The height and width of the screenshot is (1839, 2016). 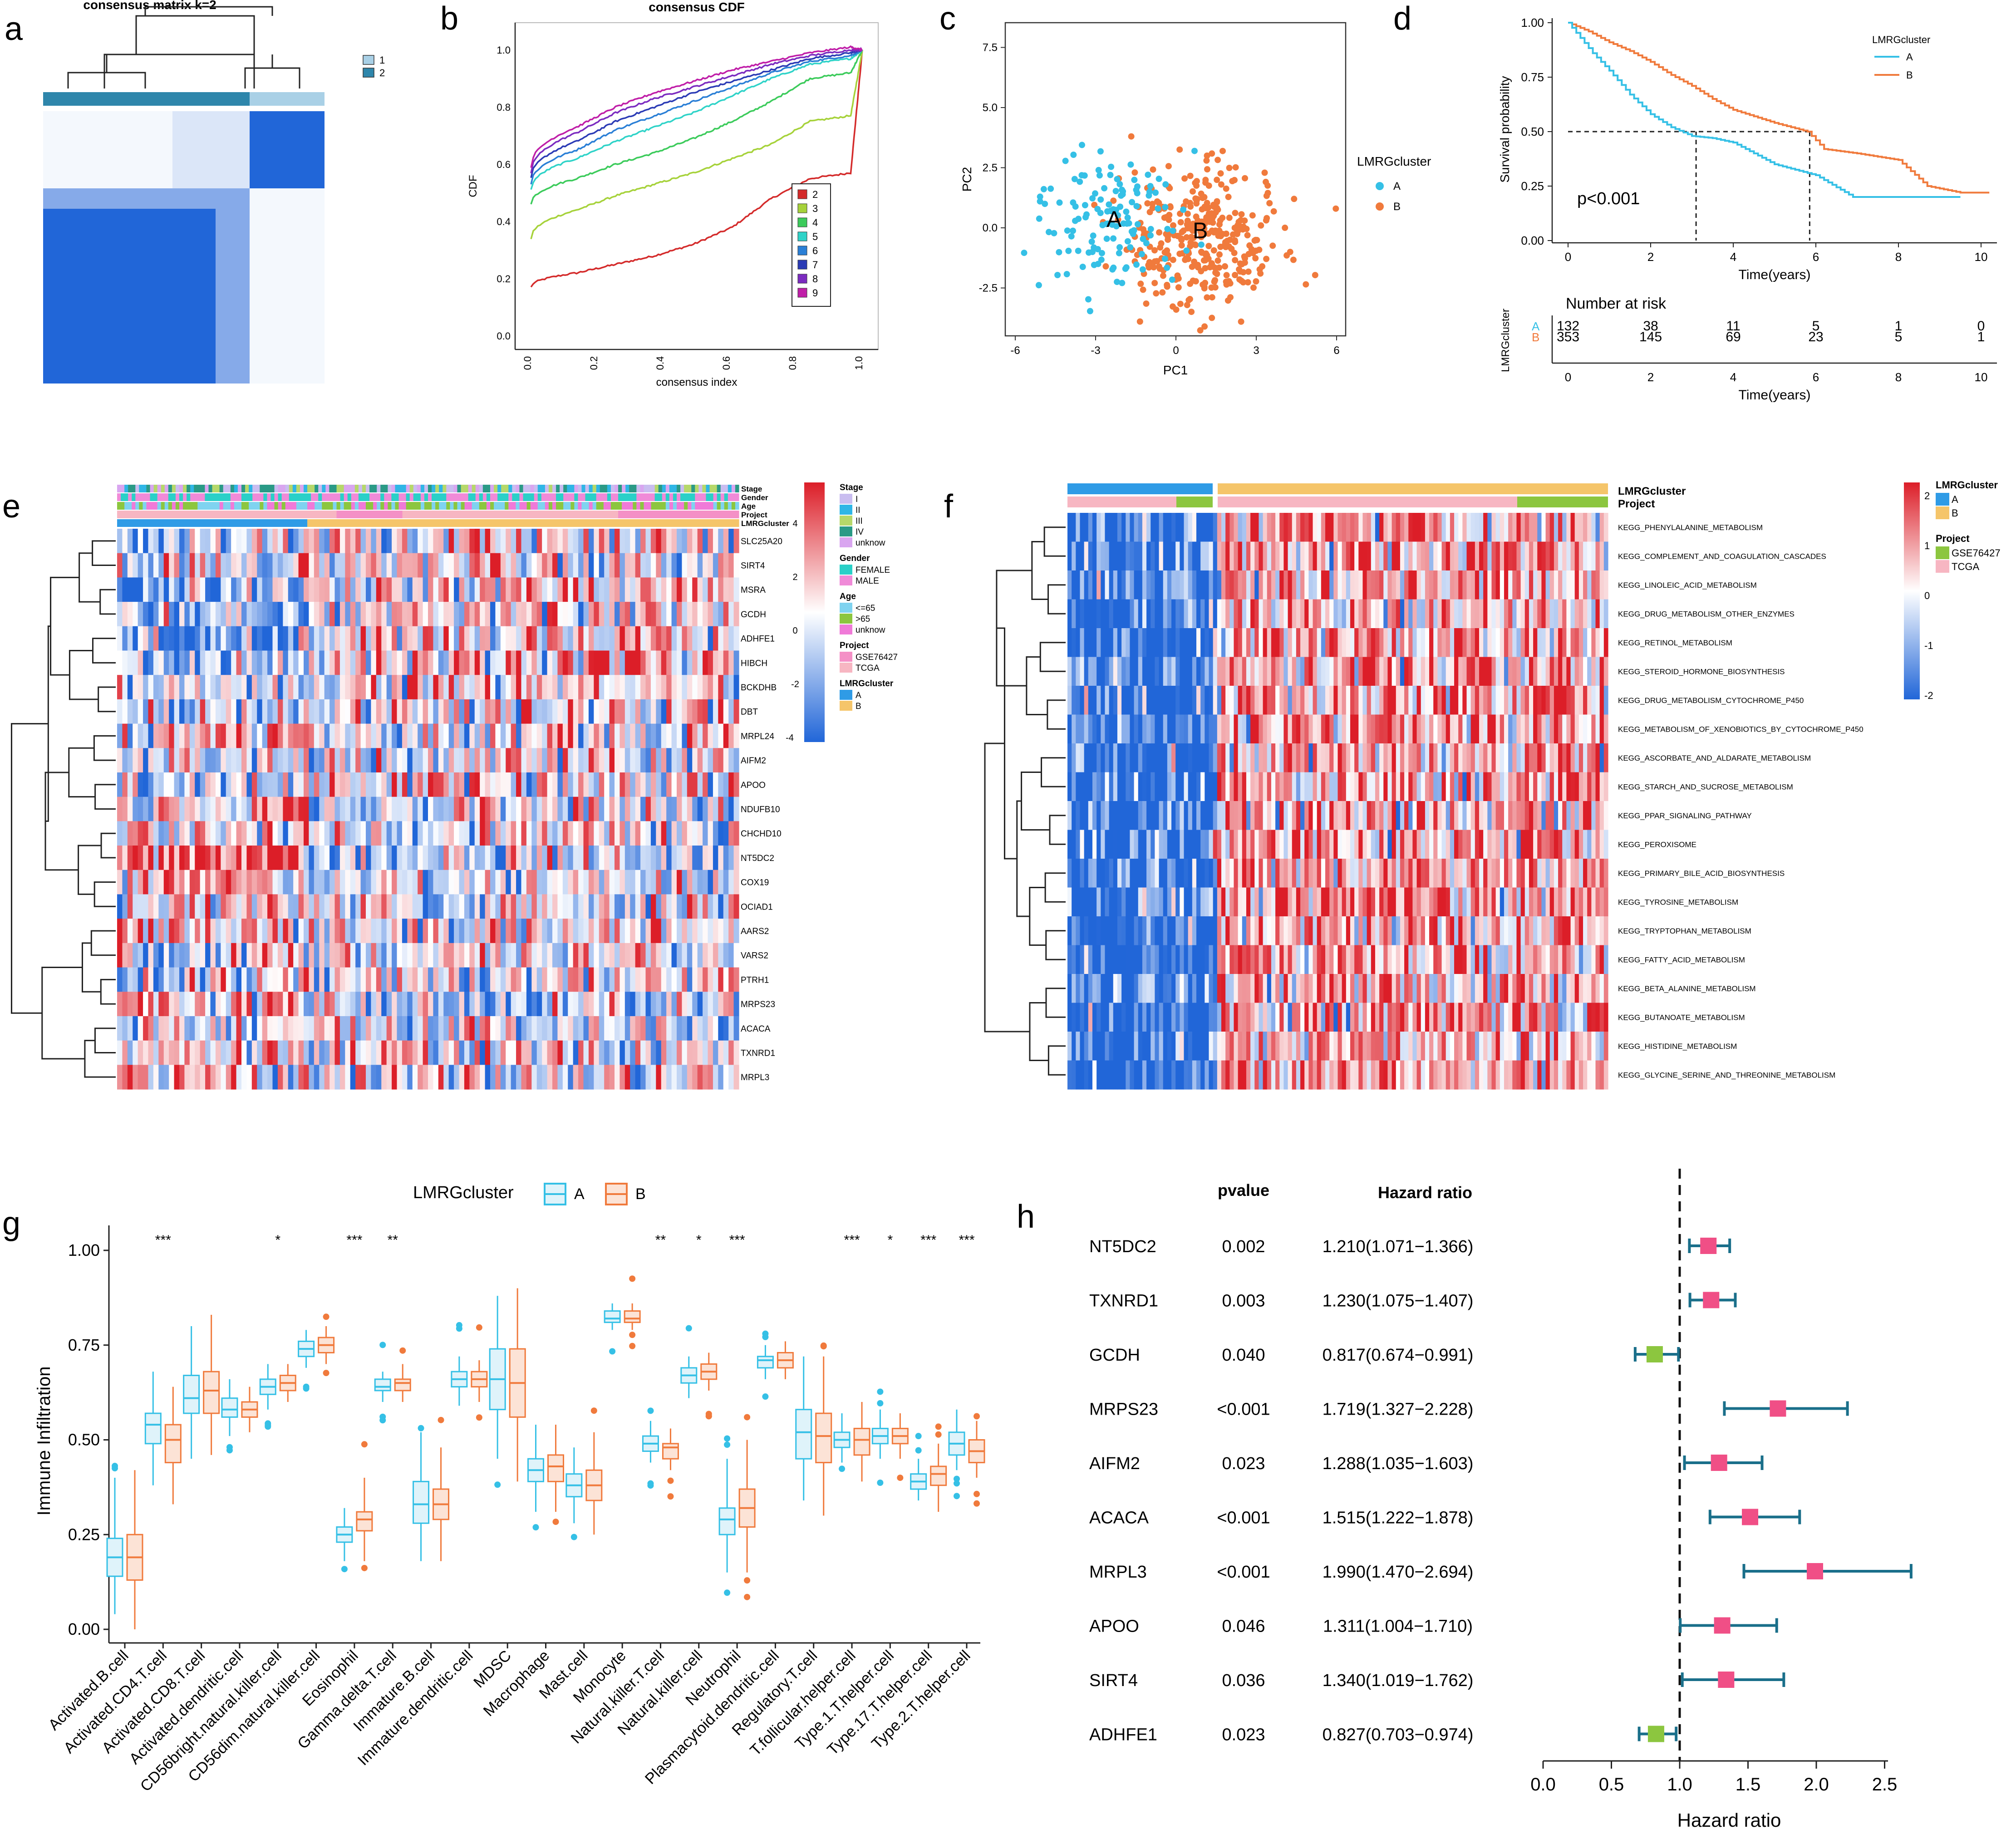 I want to click on panel-e-row-label: SIRT4, so click(x=753, y=566).